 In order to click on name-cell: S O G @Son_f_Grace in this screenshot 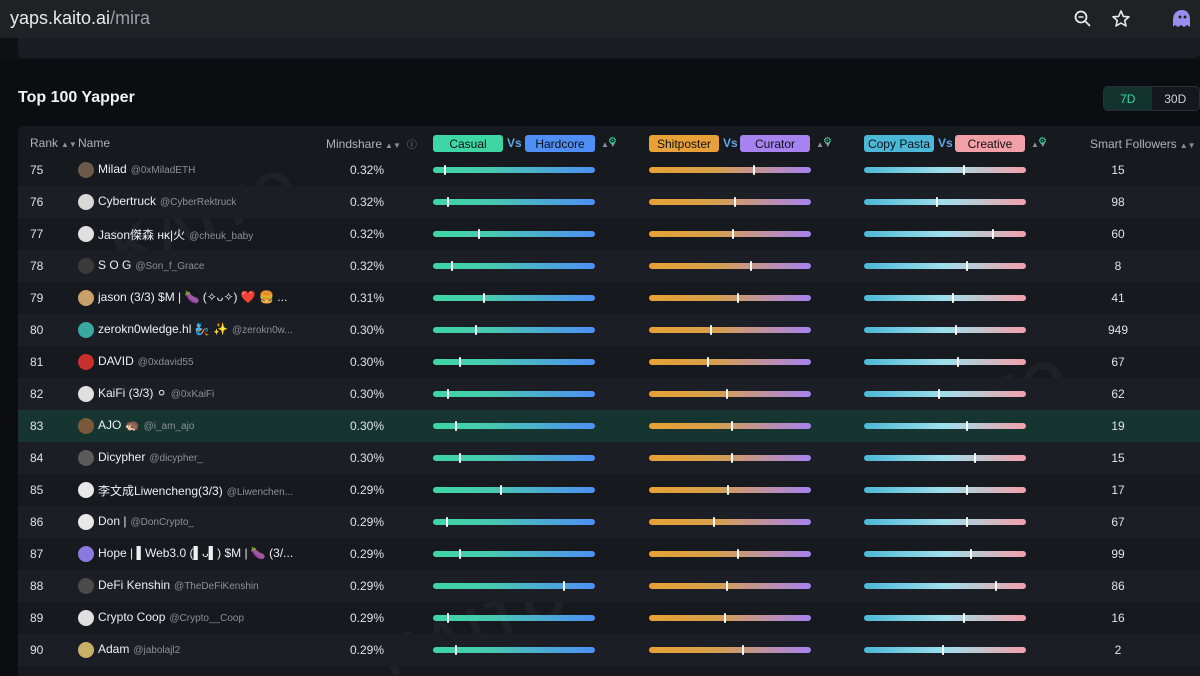, I will do `click(151, 265)`.